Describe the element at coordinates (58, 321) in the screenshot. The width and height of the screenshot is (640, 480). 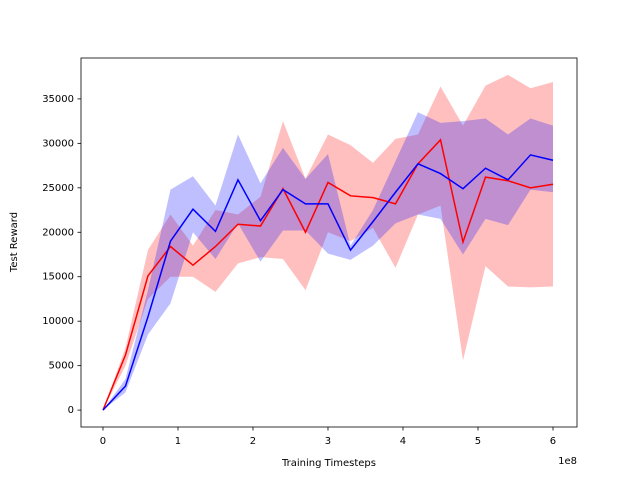
I see `y-tick-label: 10000` at that location.